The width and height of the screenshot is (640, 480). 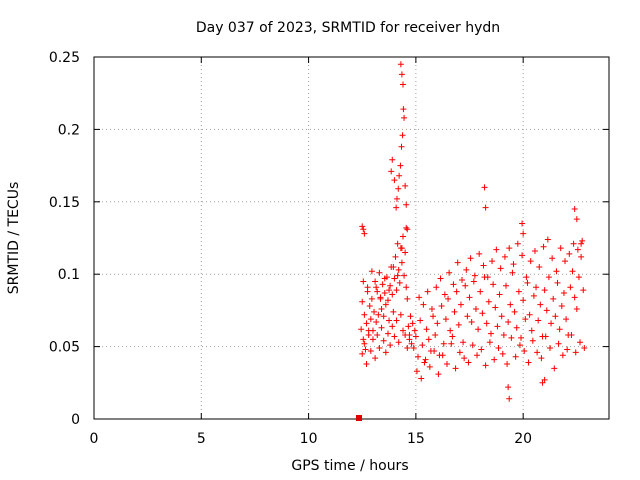 What do you see at coordinates (201, 439) in the screenshot?
I see `x-tick-label: 5` at bounding box center [201, 439].